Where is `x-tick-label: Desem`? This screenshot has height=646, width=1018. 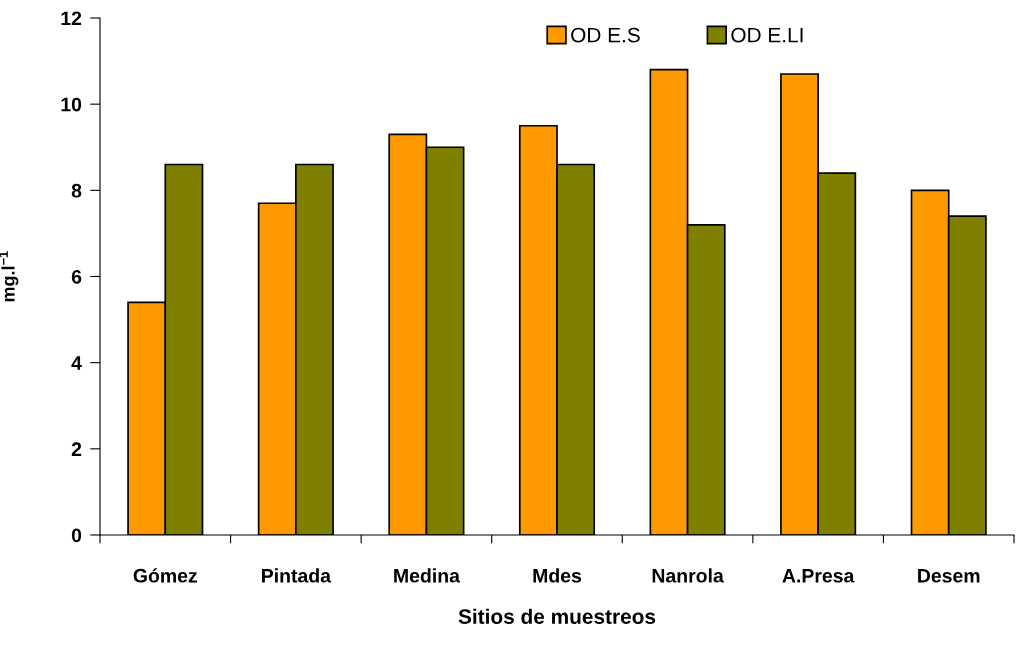
x-tick-label: Desem is located at coordinates (949, 576).